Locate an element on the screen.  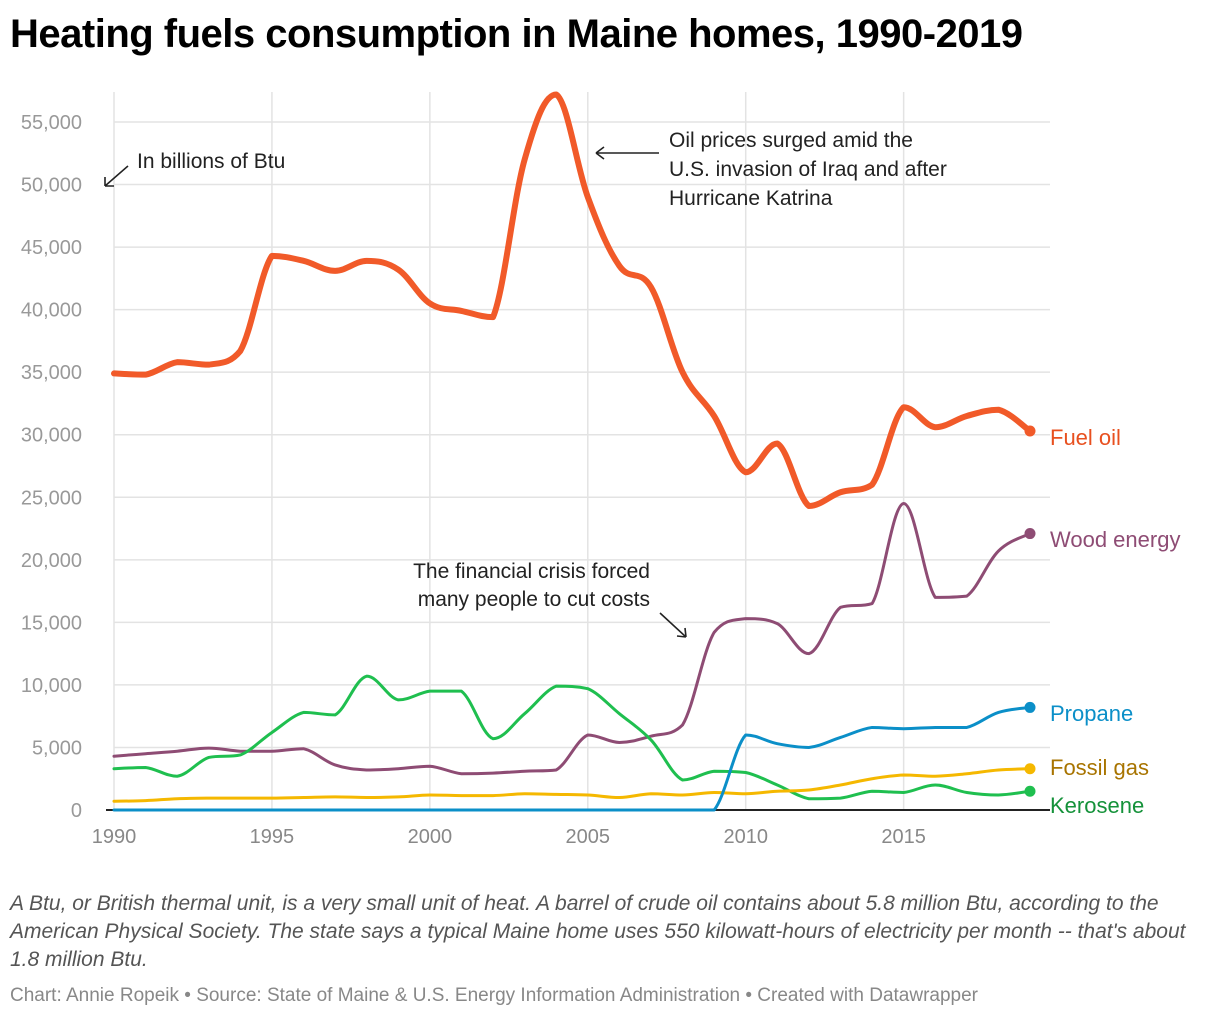
fossil-gas-label: Fossil gas is located at coordinates (1099, 767).